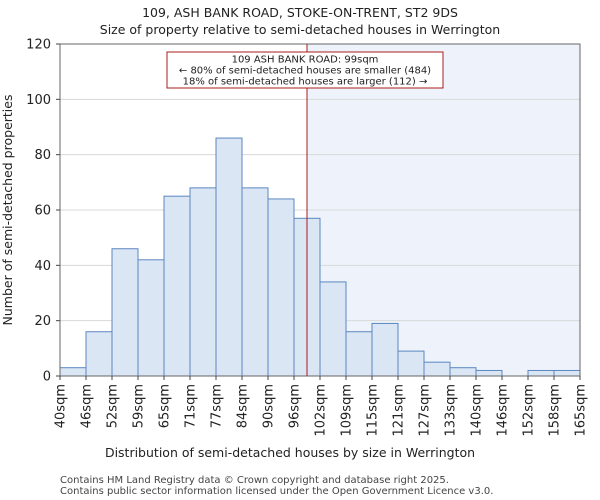  I want to click on y-tick-label: 20, so click(42, 321).